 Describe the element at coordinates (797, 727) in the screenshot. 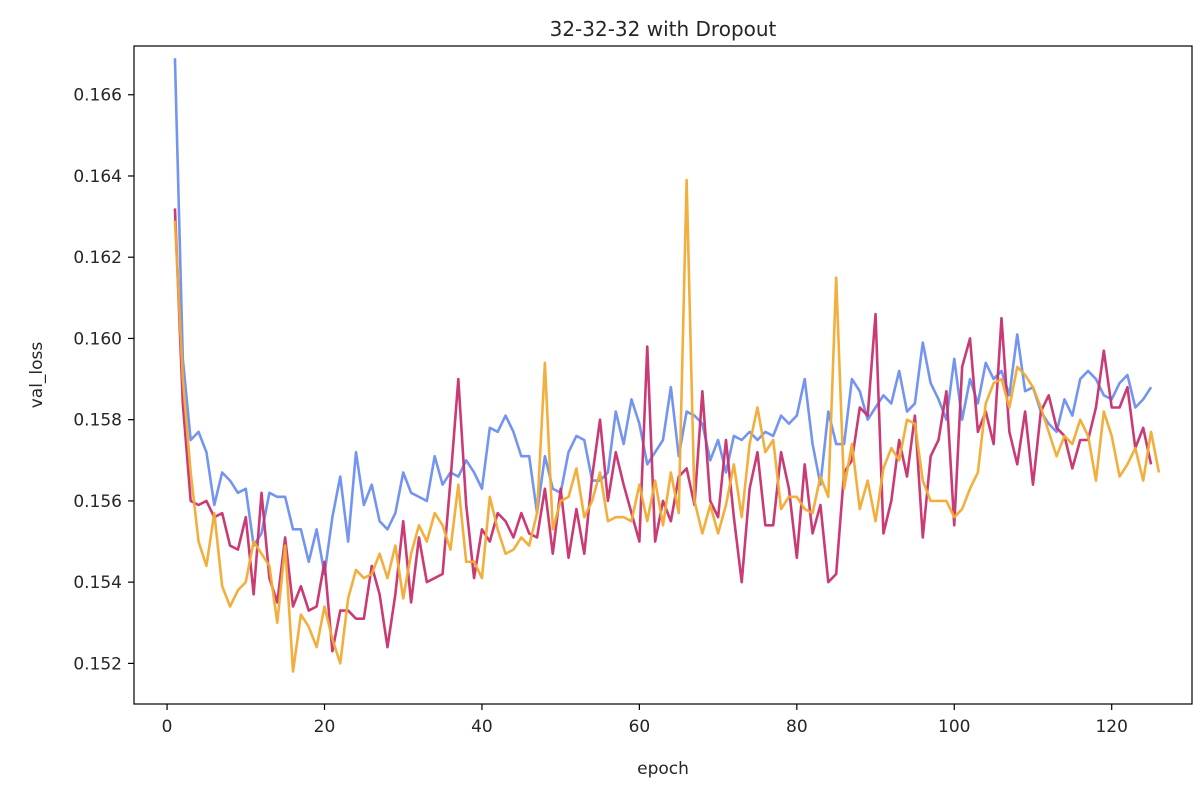

I see `x-tick-label-4: 80` at that location.